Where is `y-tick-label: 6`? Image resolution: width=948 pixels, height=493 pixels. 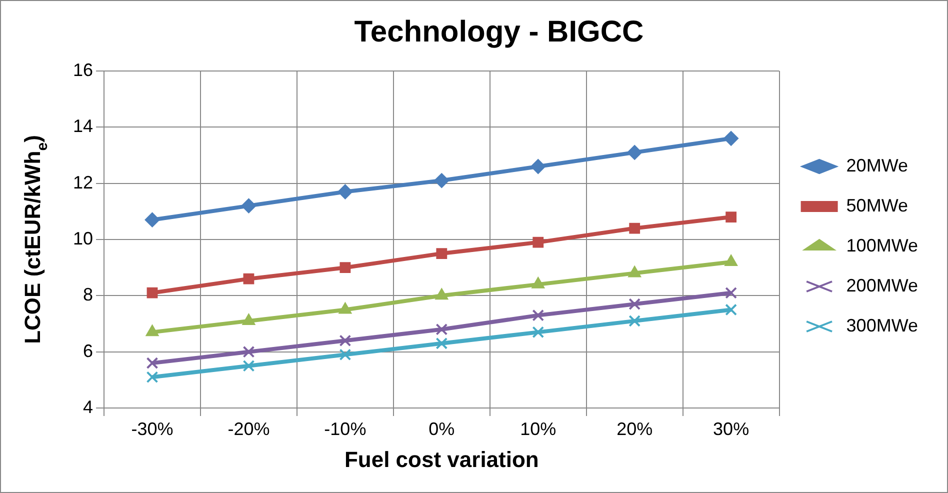
y-tick-label: 6 is located at coordinates (88, 350).